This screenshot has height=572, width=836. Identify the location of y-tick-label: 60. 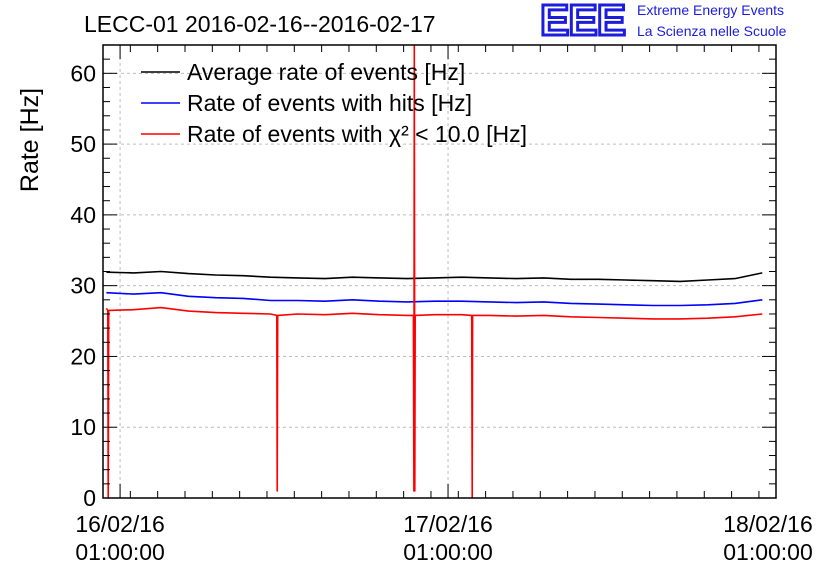
(83, 73).